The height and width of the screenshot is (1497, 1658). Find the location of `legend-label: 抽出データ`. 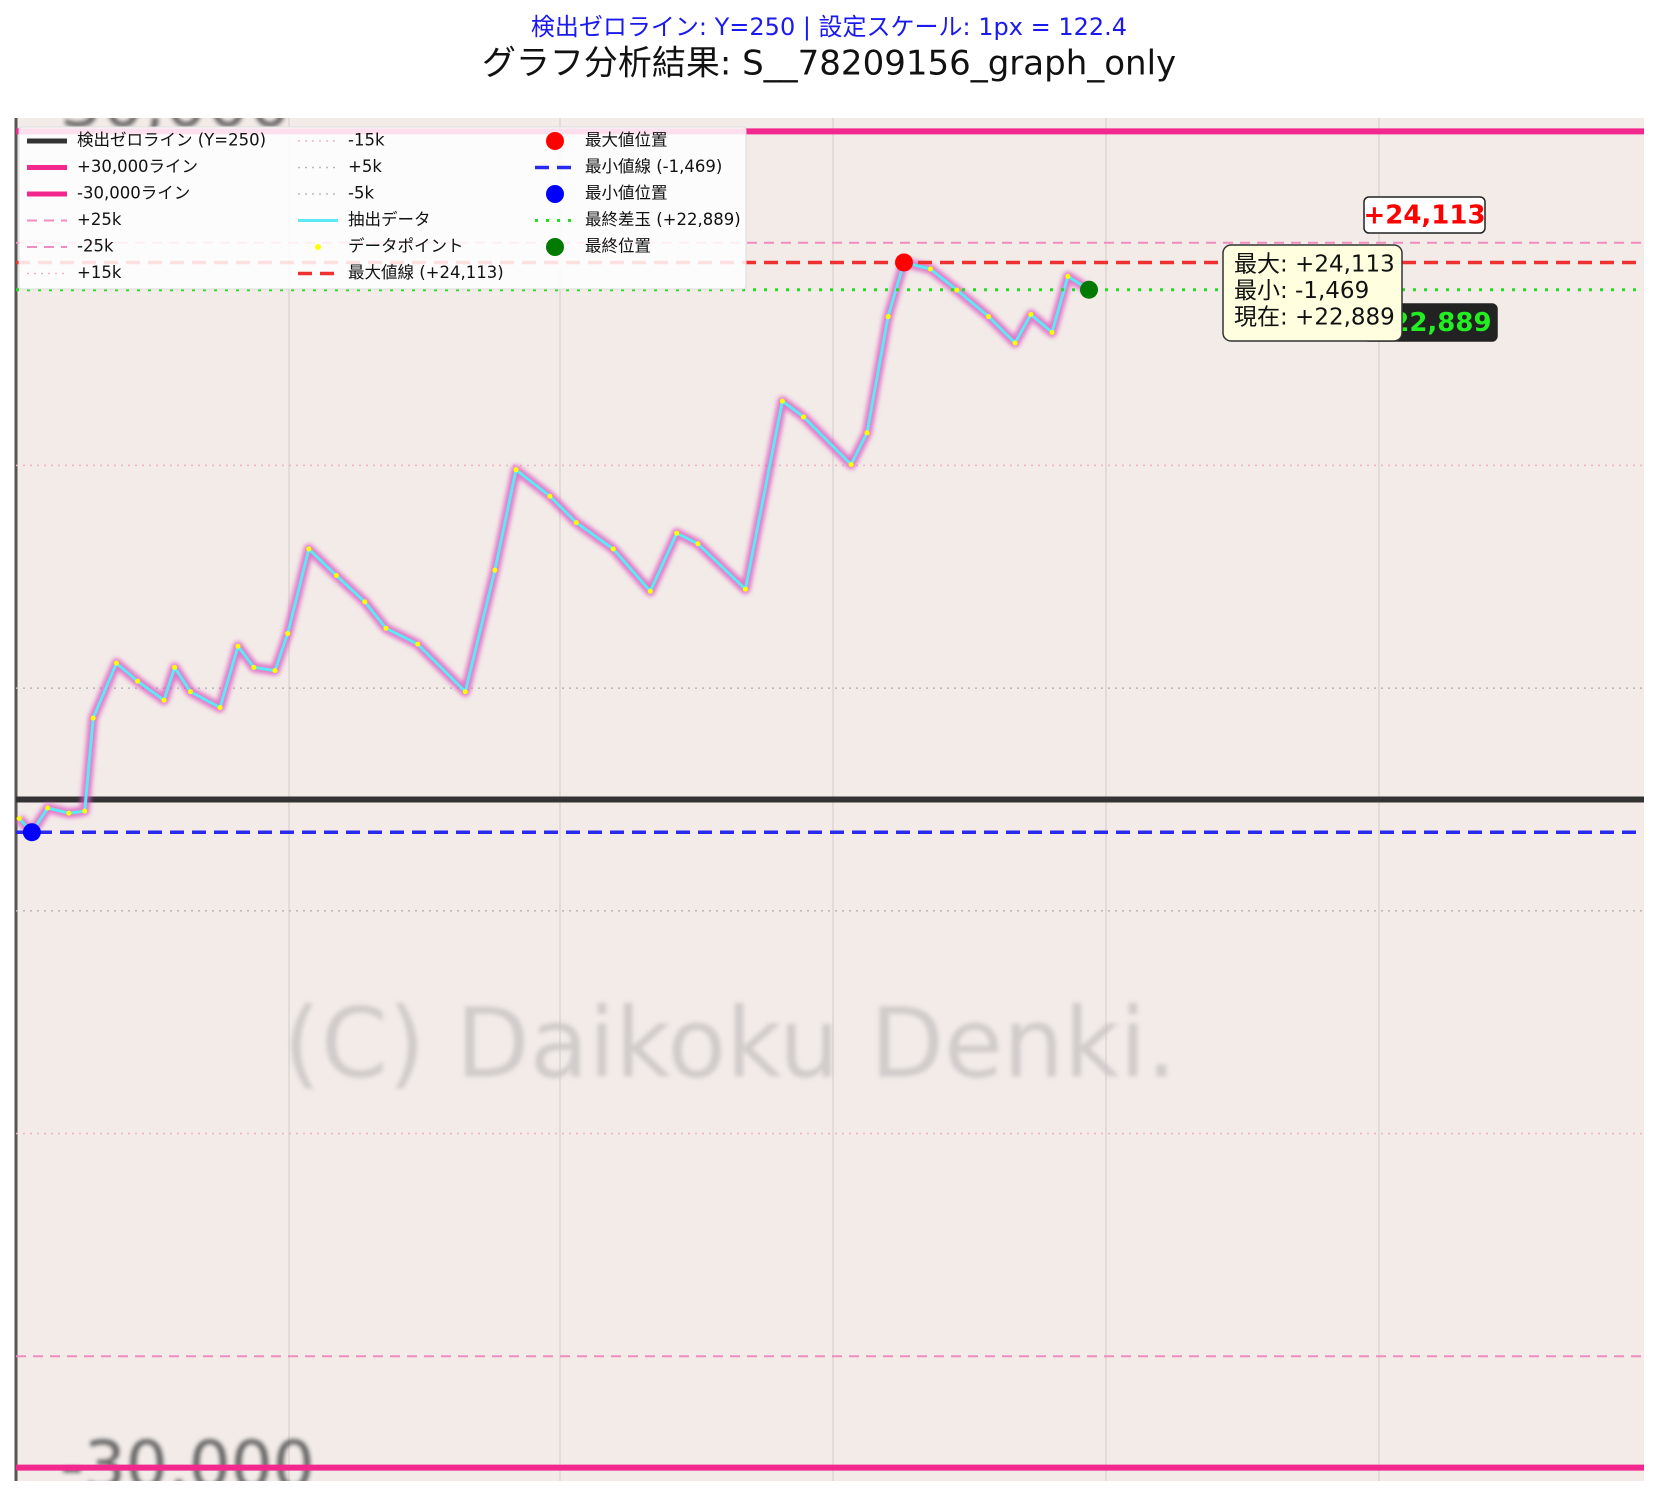

legend-label: 抽出データ is located at coordinates (389, 219).